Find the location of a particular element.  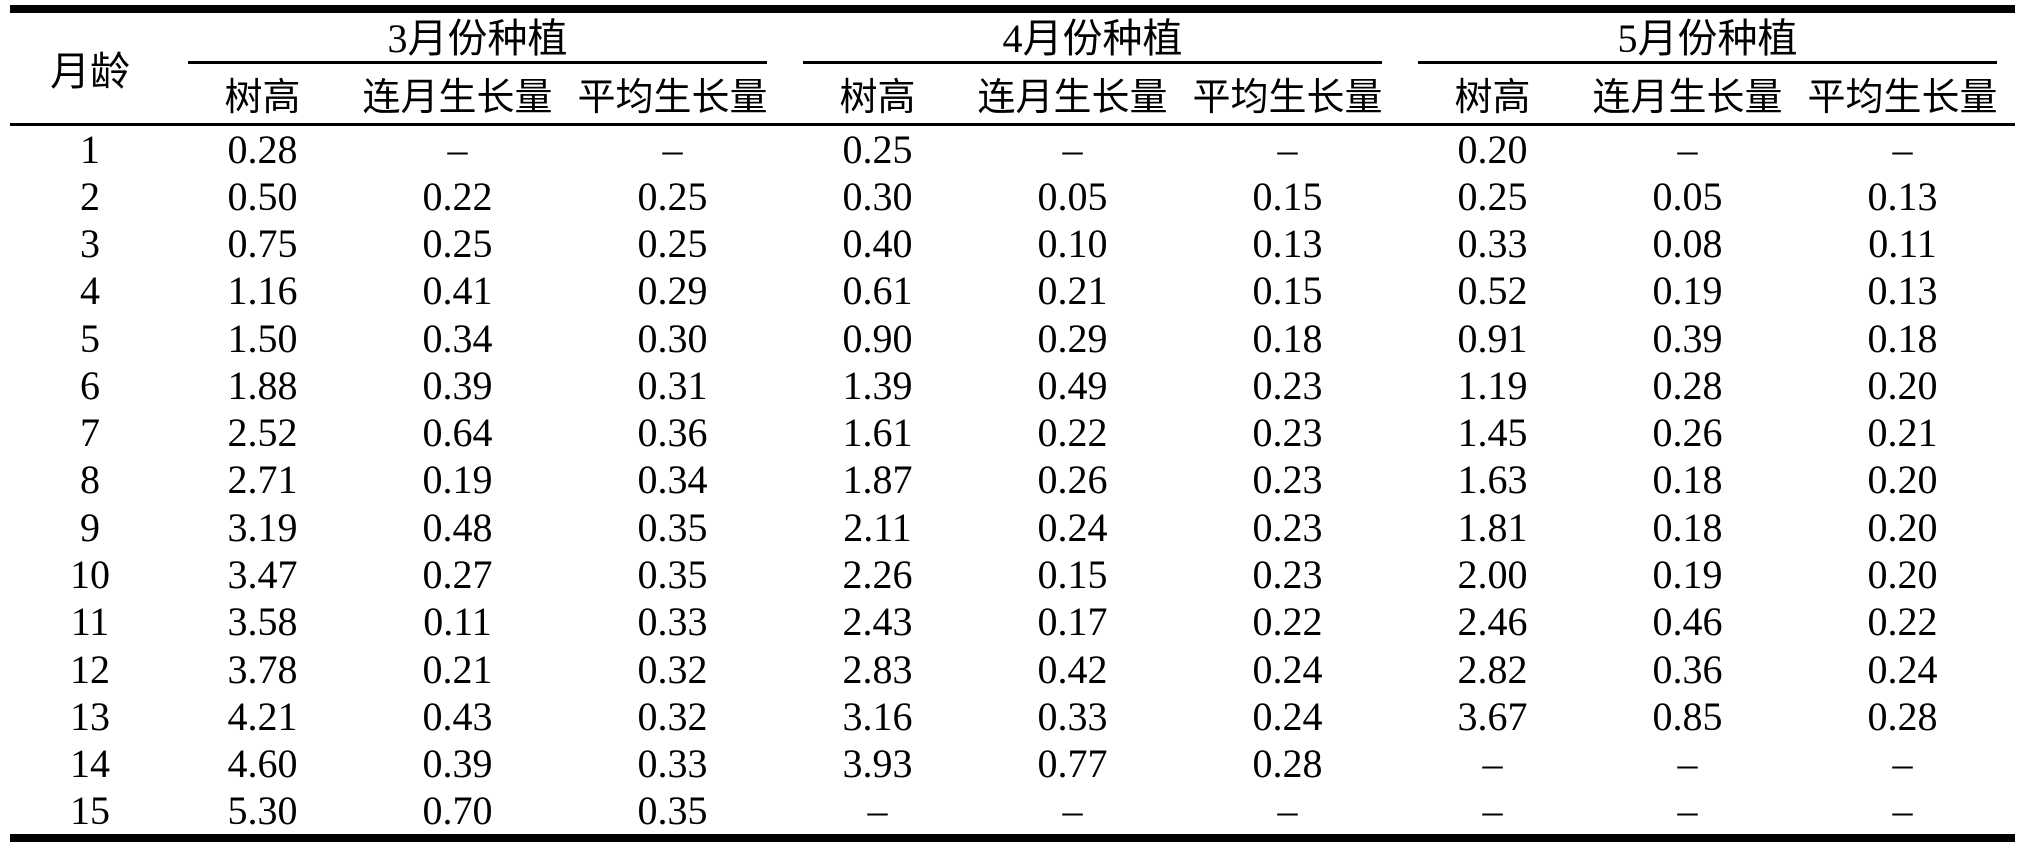

monthly-growth-cell: 0.48 is located at coordinates (457, 527).